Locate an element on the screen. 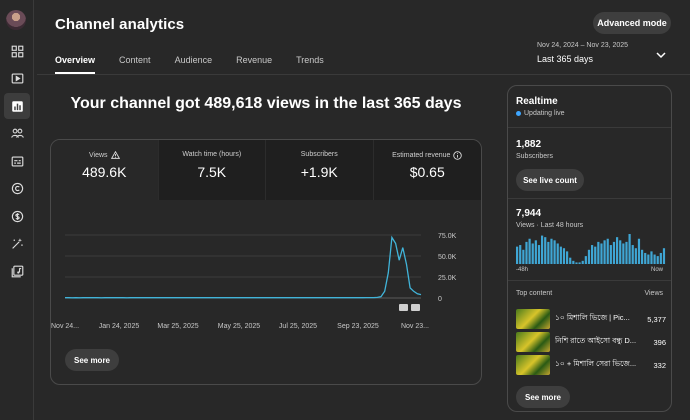  list-item: নিশি রাতে আইসো বন্ধু D... 396 is located at coordinates (591, 342).